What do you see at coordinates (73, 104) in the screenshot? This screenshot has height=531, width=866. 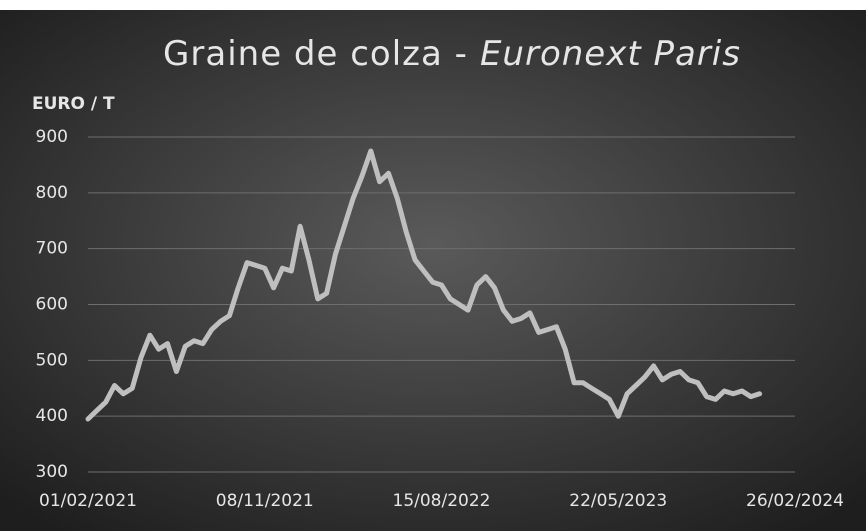 I see `y-axis-label: EURO / T` at bounding box center [73, 104].